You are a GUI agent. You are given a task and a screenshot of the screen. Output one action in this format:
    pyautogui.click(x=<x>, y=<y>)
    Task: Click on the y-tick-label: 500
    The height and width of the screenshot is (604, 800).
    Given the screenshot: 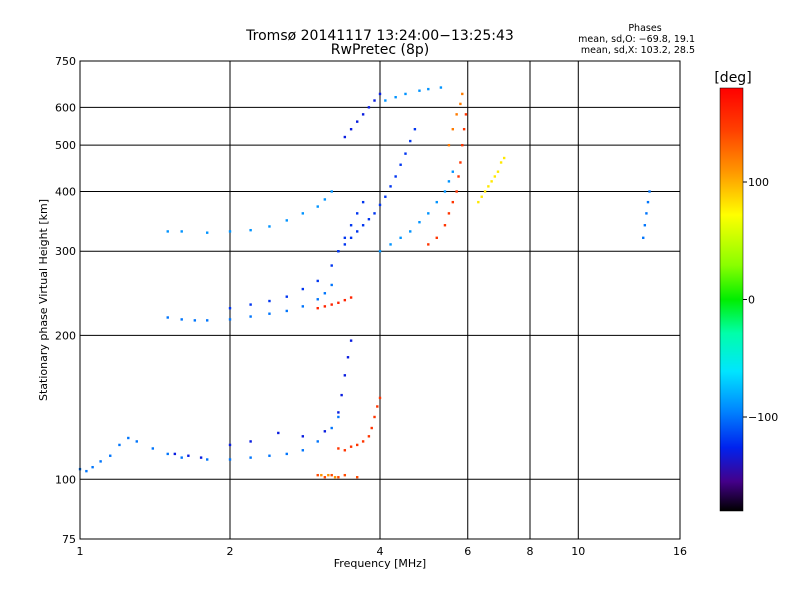 What is the action you would take?
    pyautogui.click(x=65, y=145)
    